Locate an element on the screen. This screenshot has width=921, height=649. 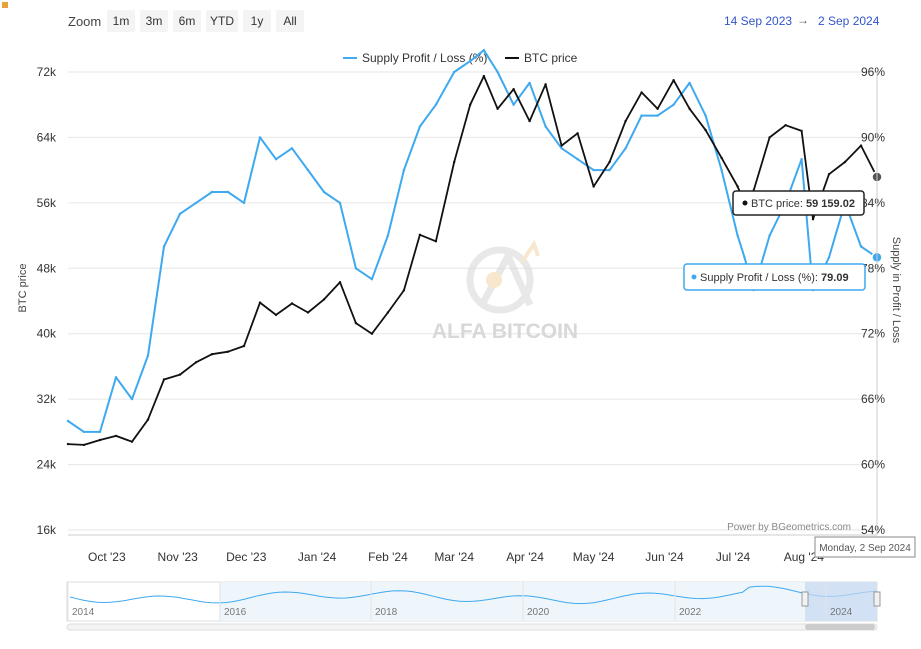
chart-legend: Supply Profit / Loss (%) BTC price is located at coordinates (460, 58).